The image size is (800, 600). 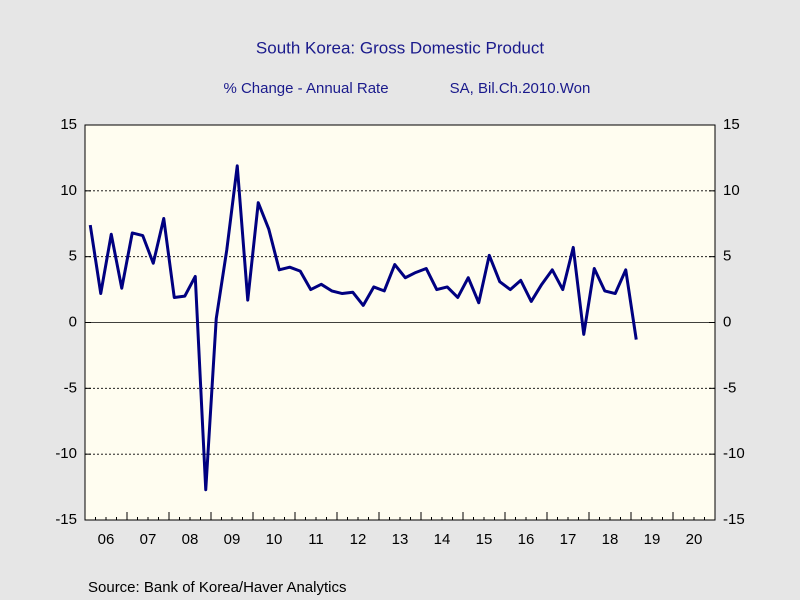 I want to click on x-tick-label: 13, so click(x=400, y=539).